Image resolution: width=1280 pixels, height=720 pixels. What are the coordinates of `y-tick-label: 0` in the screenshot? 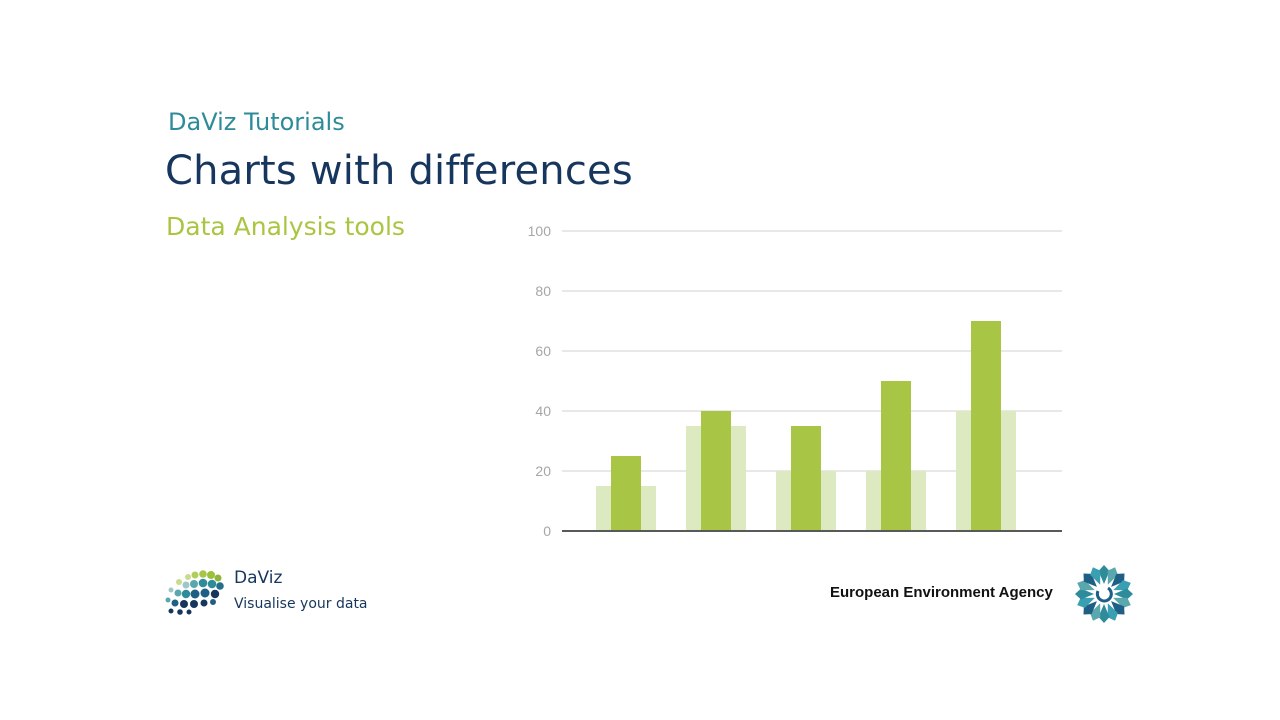 It's located at (547, 531).